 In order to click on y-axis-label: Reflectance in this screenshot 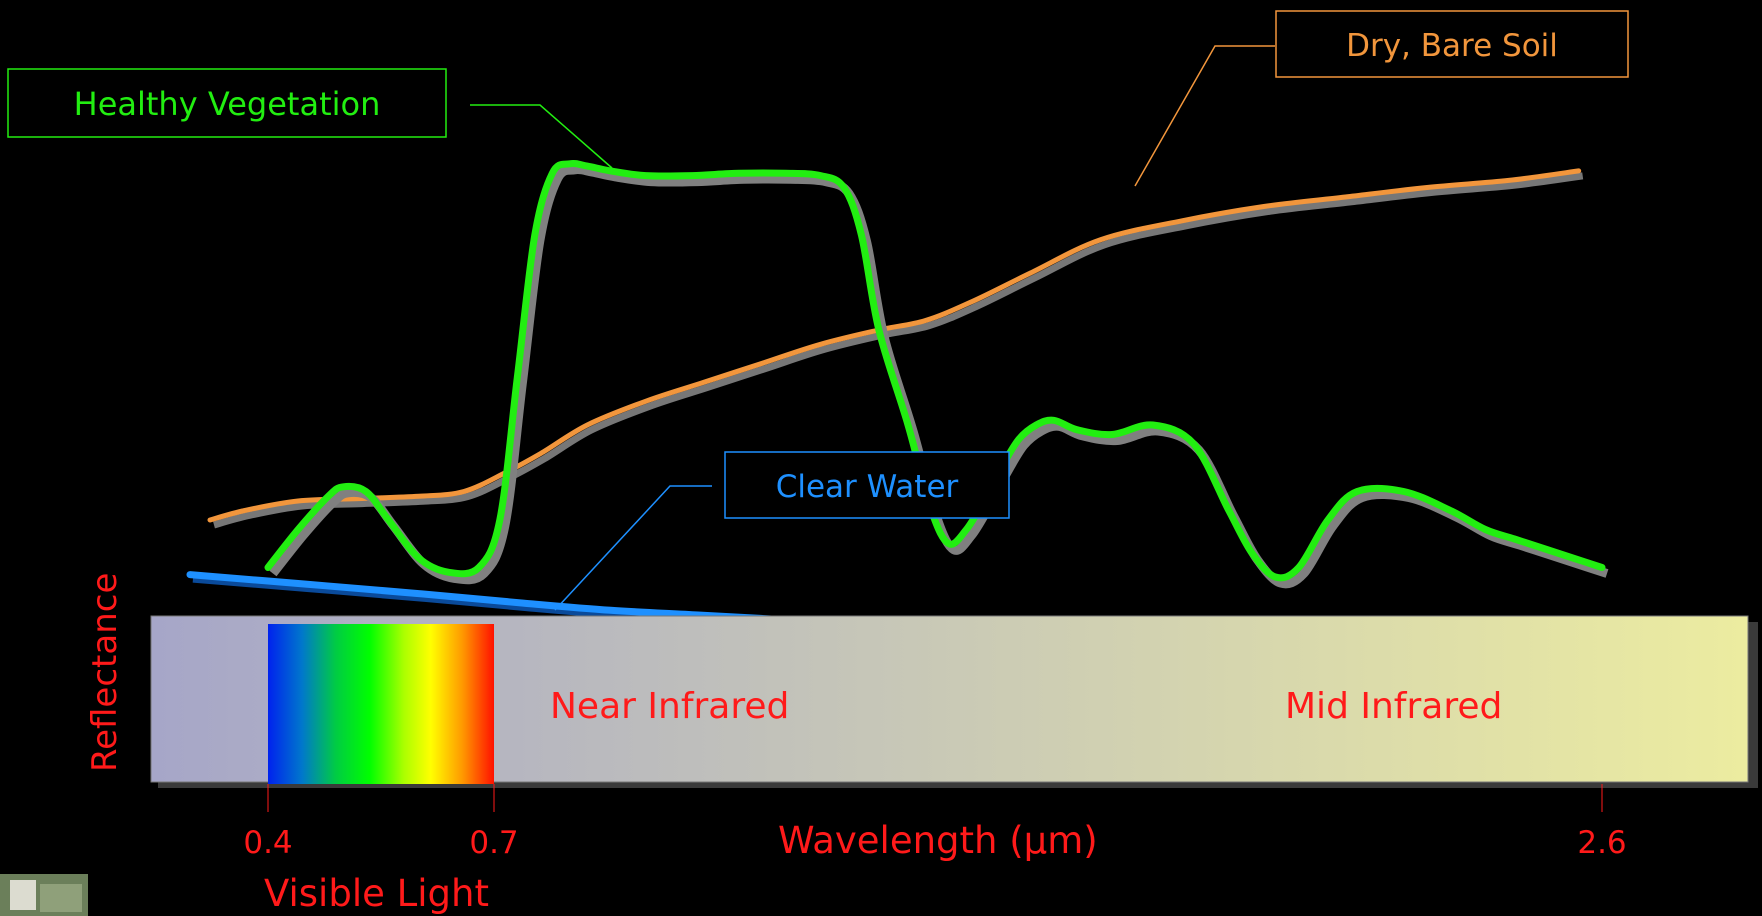, I will do `click(105, 672)`.